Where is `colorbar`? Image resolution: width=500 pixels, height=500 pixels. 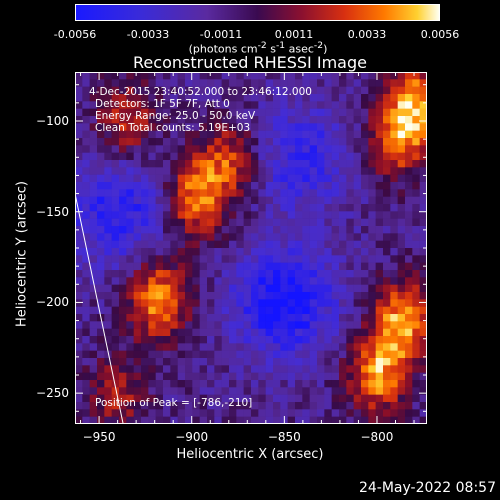 colorbar is located at coordinates (257, 12).